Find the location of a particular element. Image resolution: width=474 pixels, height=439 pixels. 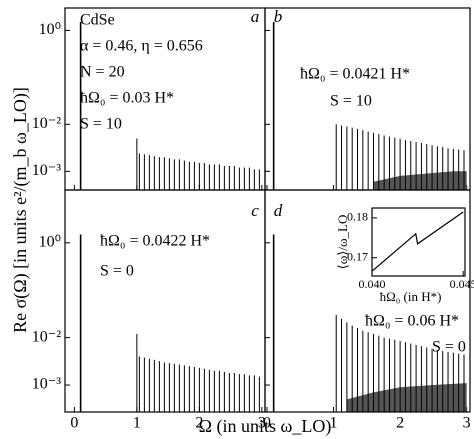

annotation: ħΩ₀ = 0.03 H* is located at coordinates (127, 98).